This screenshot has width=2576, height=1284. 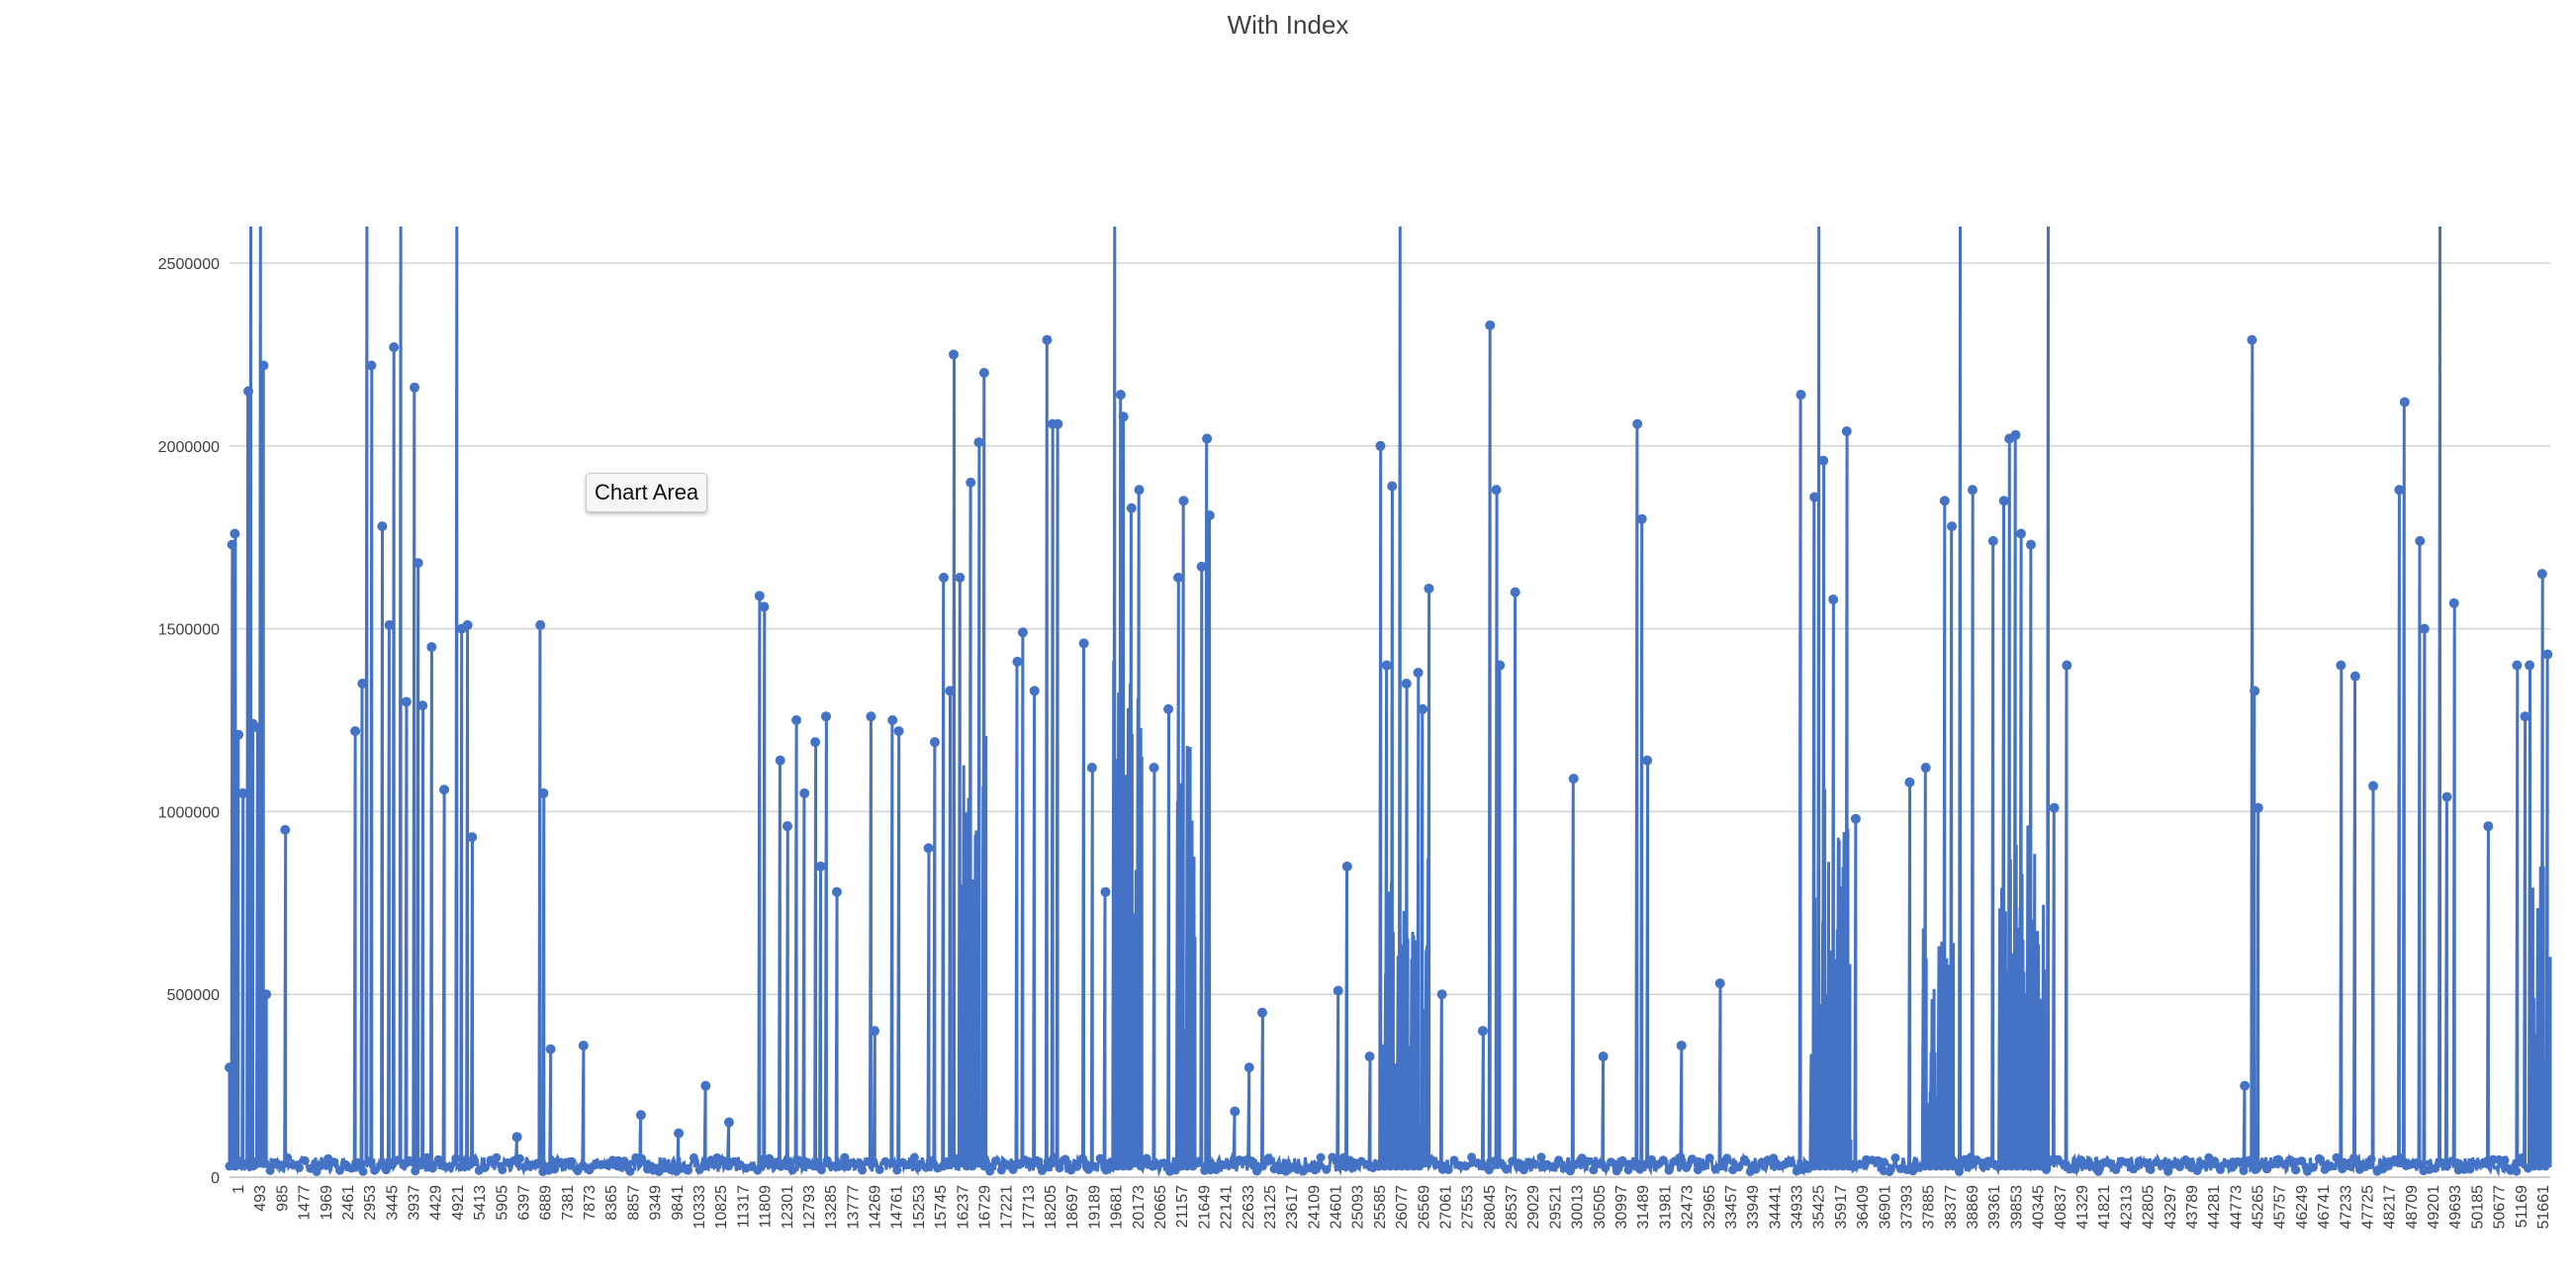 I want to click on x-tick-label: 23125, so click(x=1270, y=1208).